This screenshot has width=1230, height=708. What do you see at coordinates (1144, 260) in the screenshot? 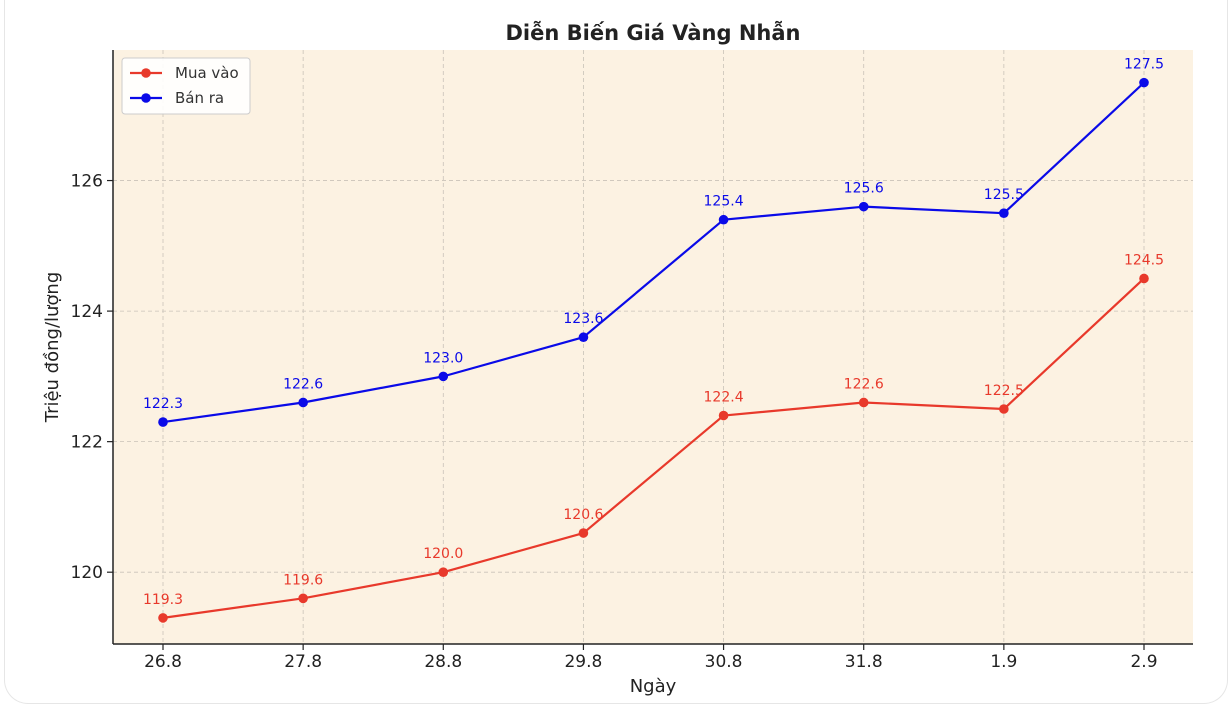
I see `data-label: 124.5` at bounding box center [1144, 260].